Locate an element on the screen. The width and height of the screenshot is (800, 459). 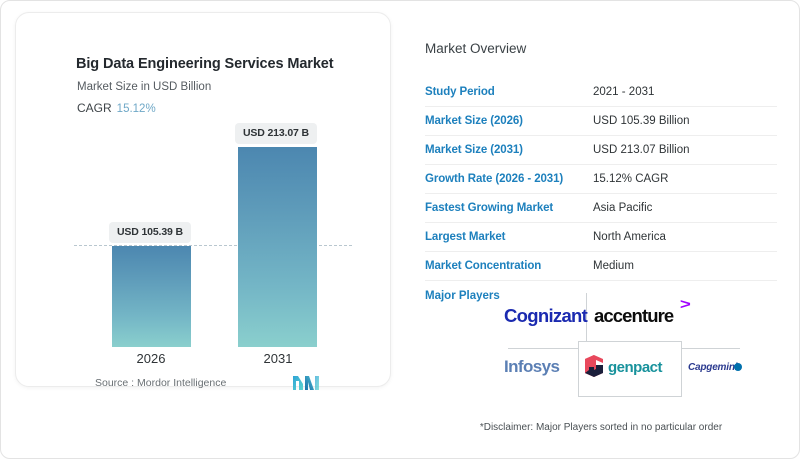
logo-cognizant: Cognizant is located at coordinates (546, 315).